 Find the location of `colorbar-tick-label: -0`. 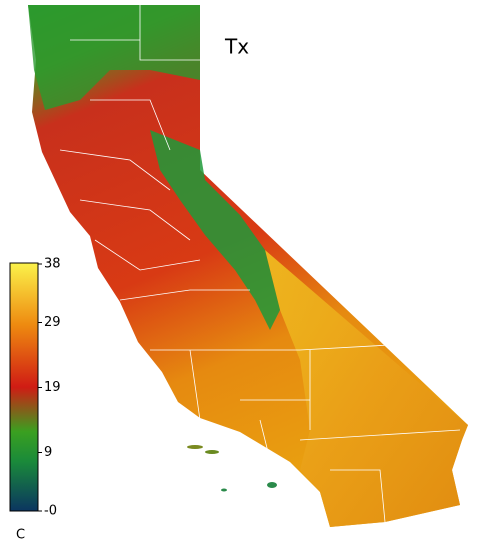

colorbar-tick-label: -0 is located at coordinates (50, 511).